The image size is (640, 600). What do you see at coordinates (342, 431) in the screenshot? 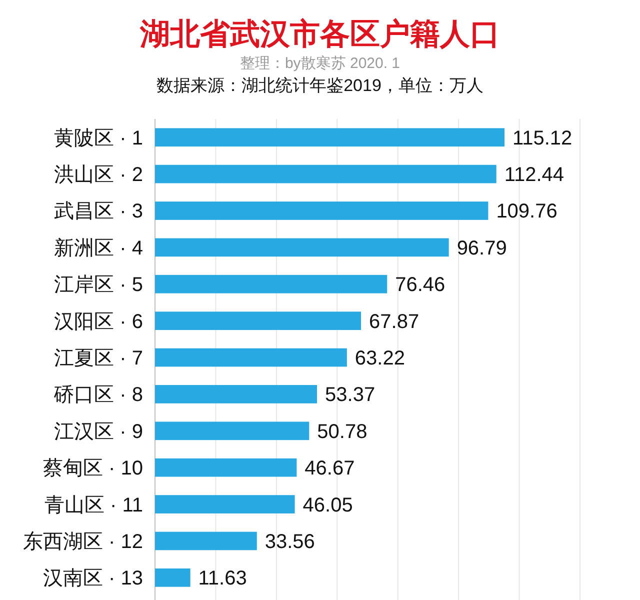
I see `data-label: 50.78` at bounding box center [342, 431].